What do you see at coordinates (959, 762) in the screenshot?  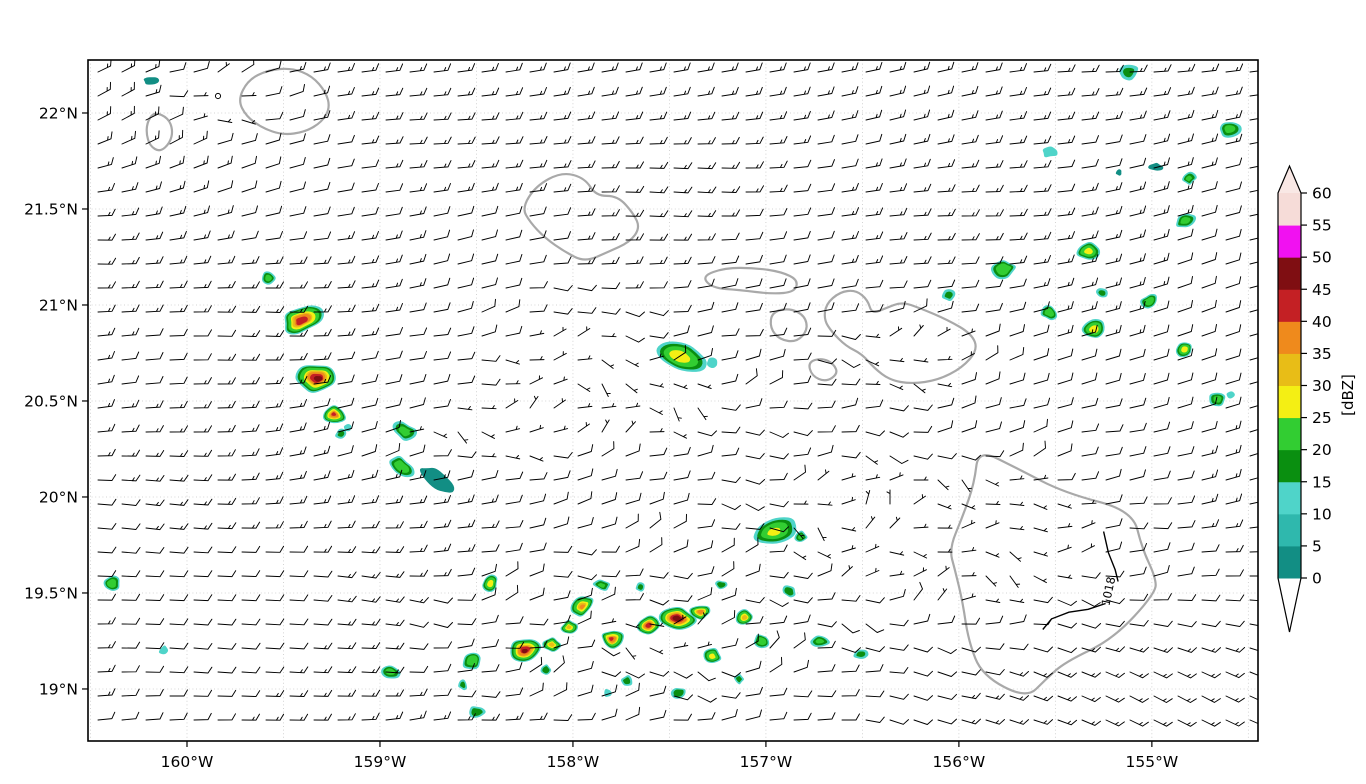 I see `x-tick-label: 156°W` at bounding box center [959, 762].